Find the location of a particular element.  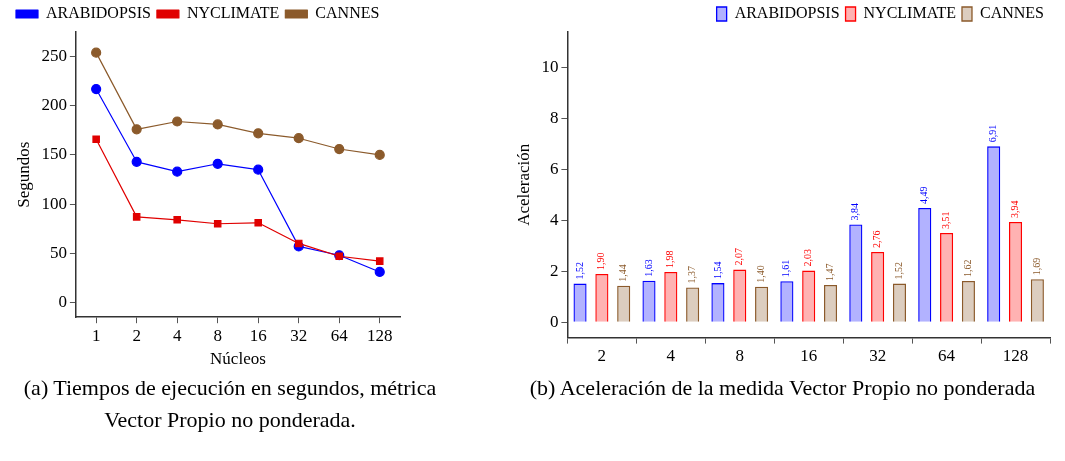

text: (b) Aceleración de la medida Vector Propio no ponderada is located at coordinates (782, 388).